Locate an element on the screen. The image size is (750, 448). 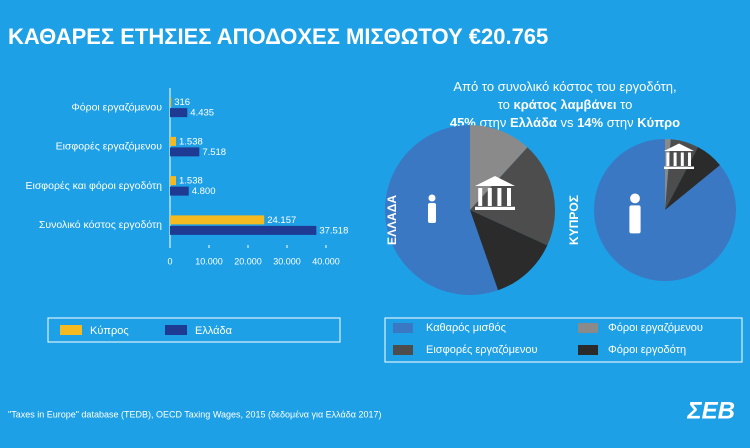
callout-run: vs is located at coordinates (567, 122).